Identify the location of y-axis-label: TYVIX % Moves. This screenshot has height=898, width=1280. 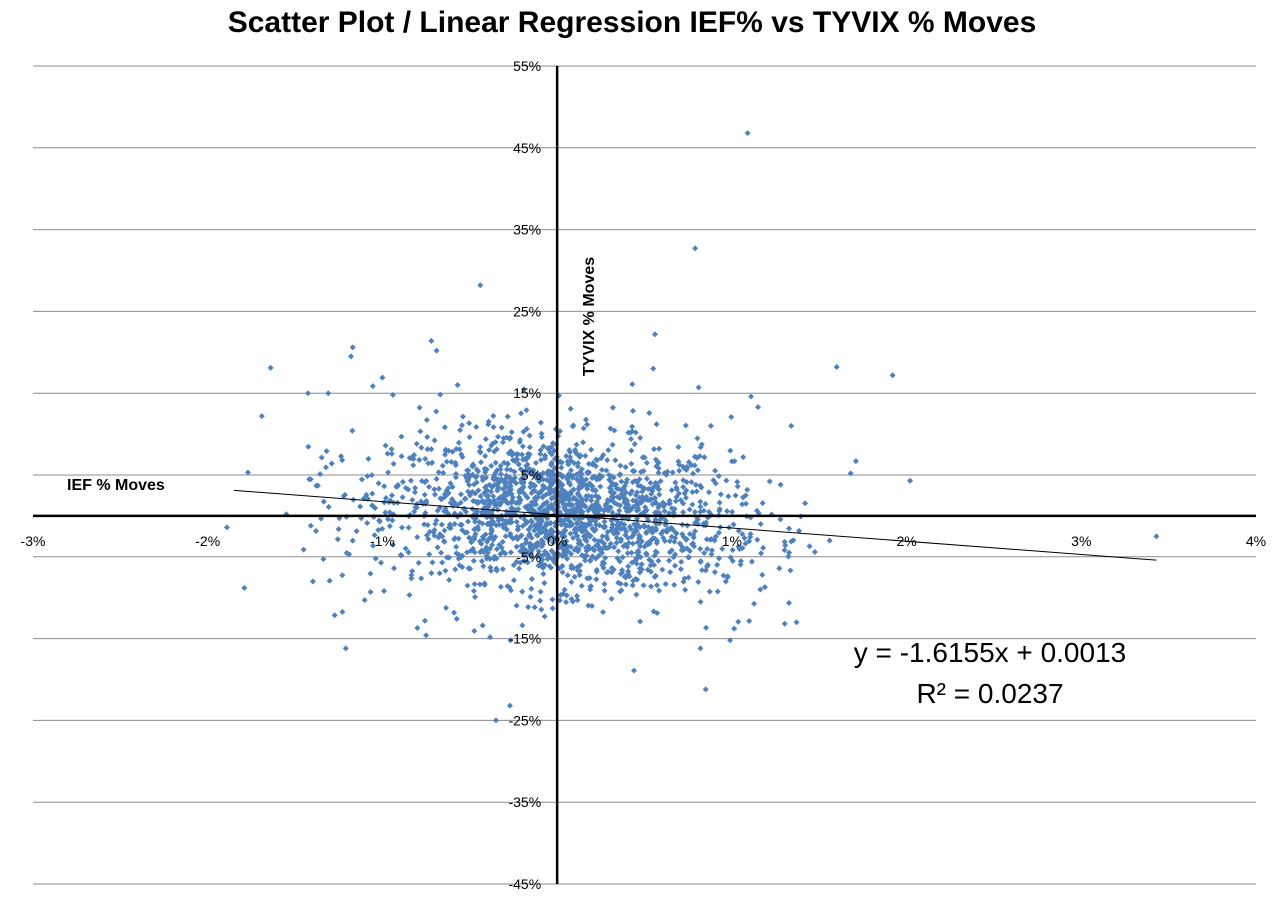
(589, 316).